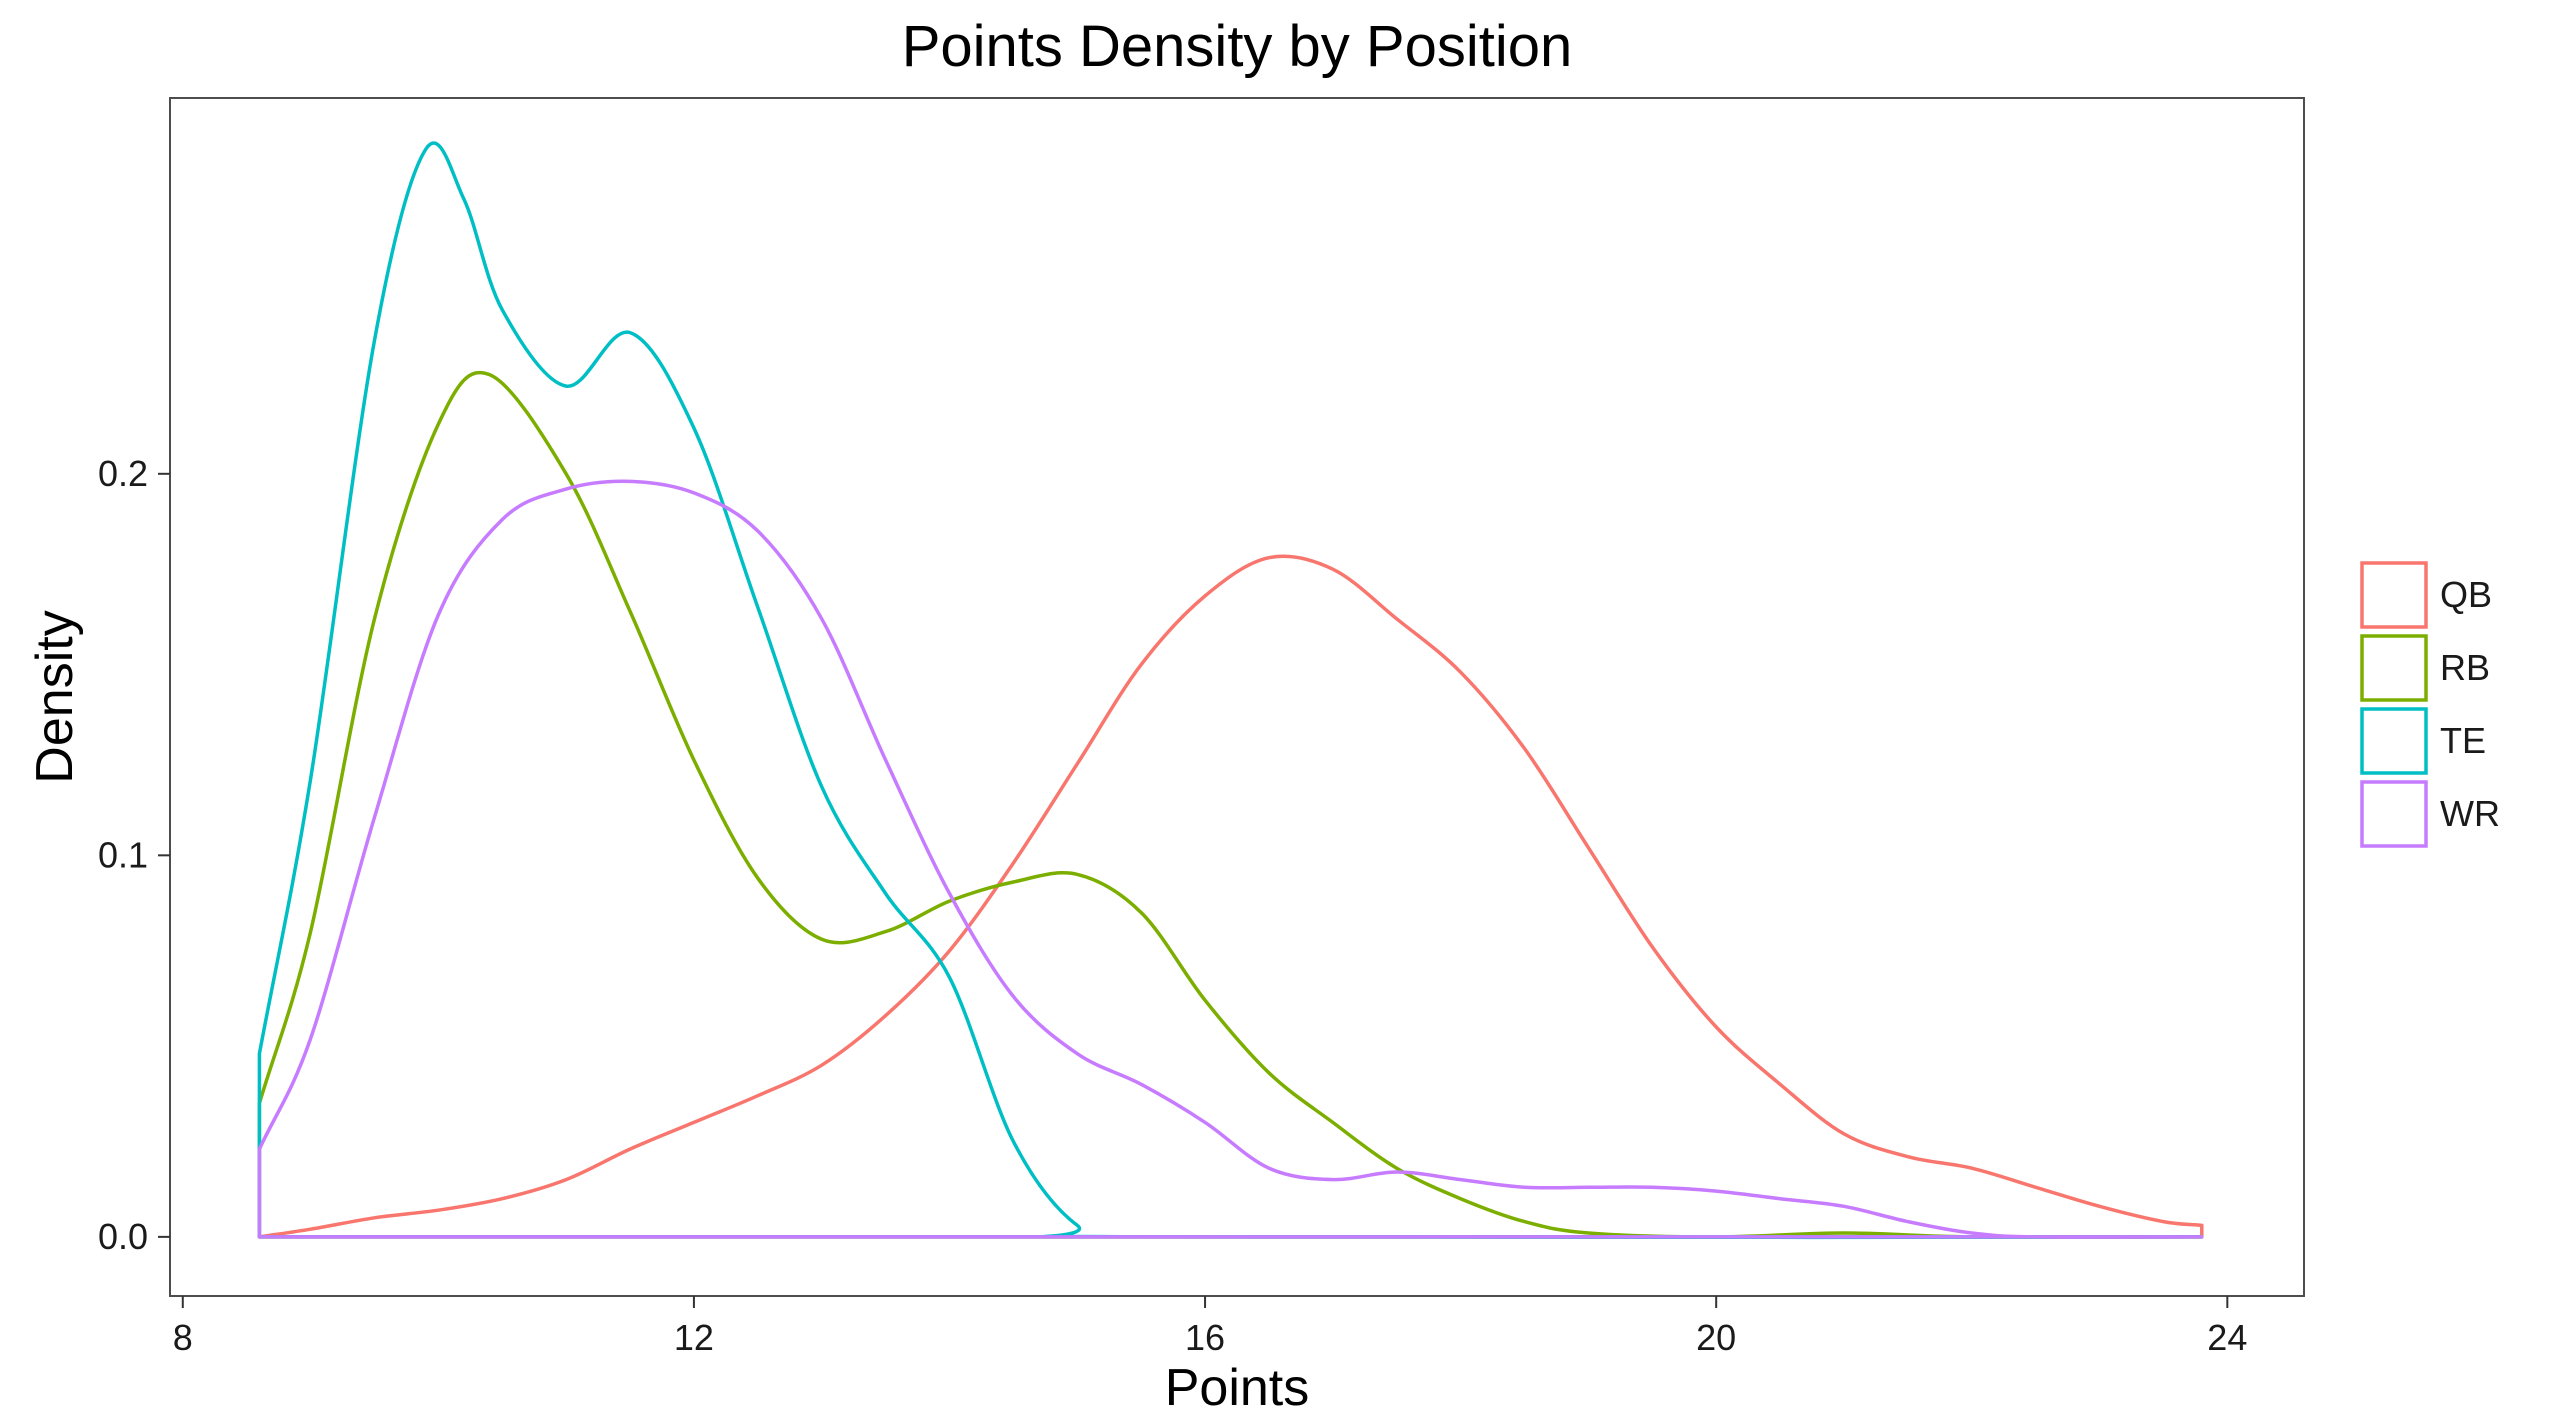 This screenshot has width=2558, height=1425. I want to click on legend-label-te: TE, so click(2463, 740).